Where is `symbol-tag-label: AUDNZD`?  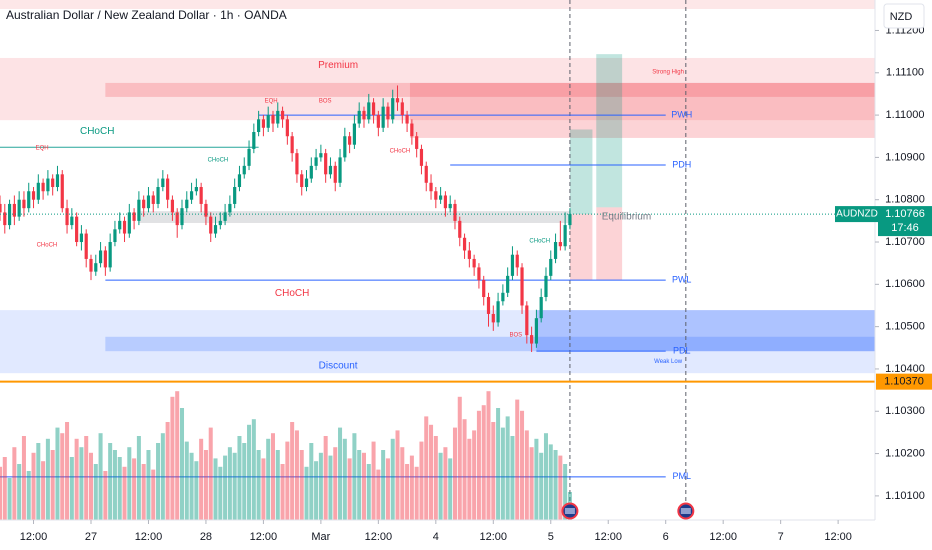
symbol-tag-label: AUDNZD is located at coordinates (857, 214).